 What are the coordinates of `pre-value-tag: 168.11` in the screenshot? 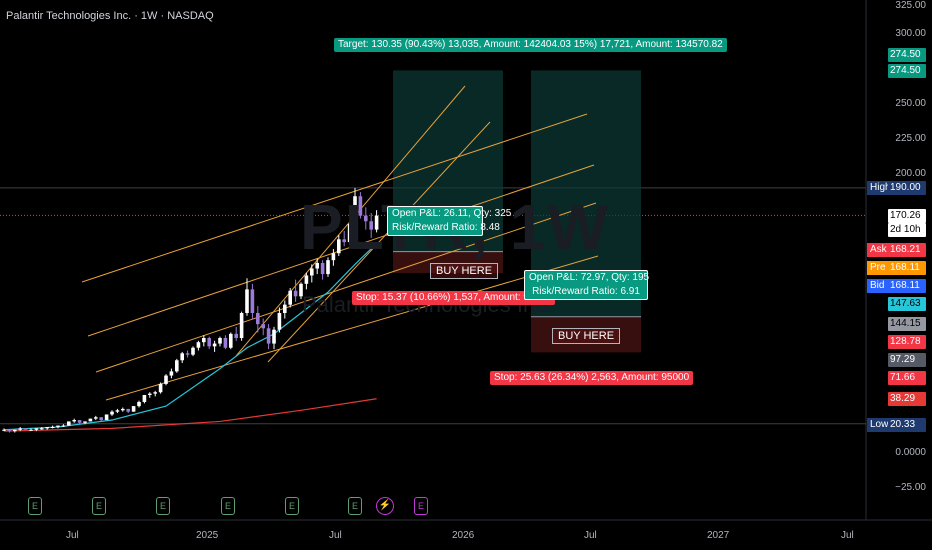 It's located at (907, 268).